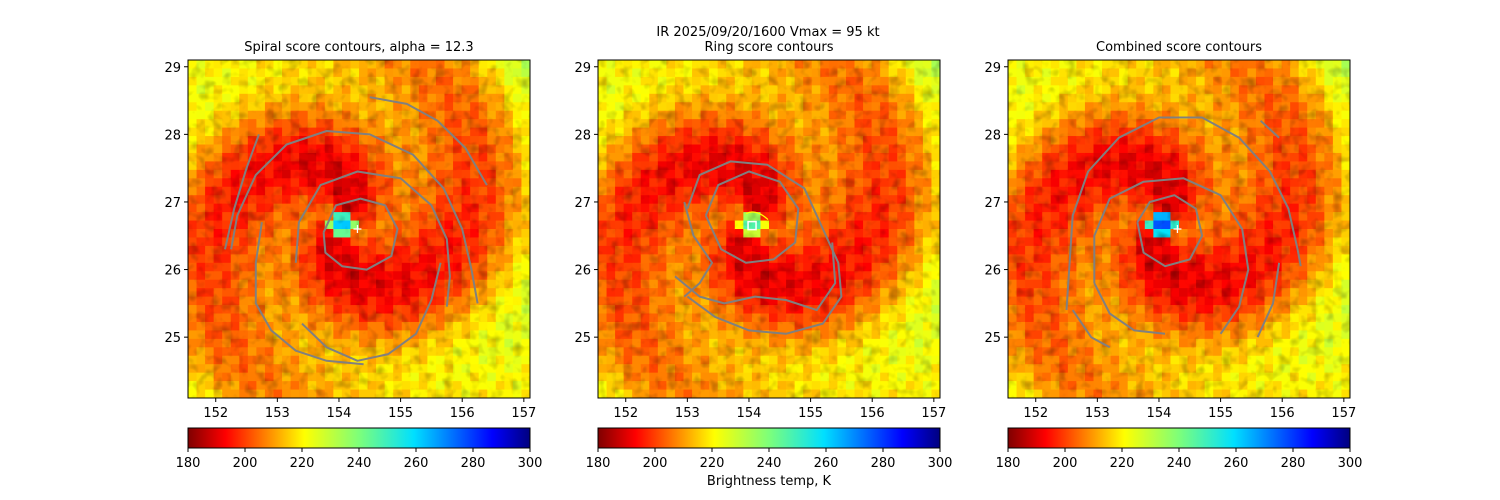 This screenshot has width=1500, height=500. Describe the element at coordinates (767, 32) in the screenshot. I see `suptitle: IR 2025/09/20/1600 Vmax = 95 kt` at that location.